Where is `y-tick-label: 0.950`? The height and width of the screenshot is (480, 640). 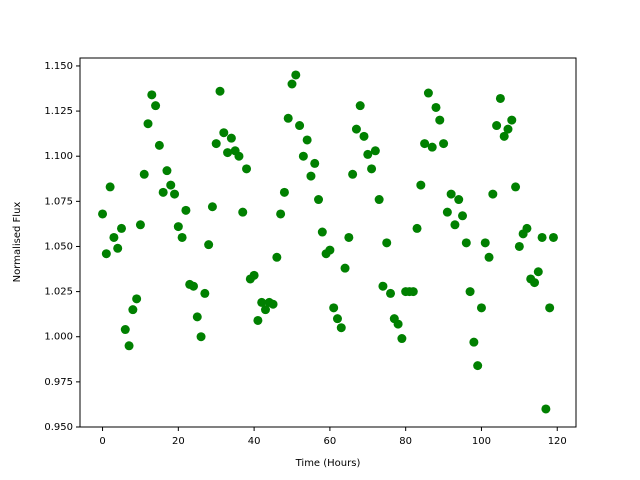
y-tick-label: 0.950 is located at coordinates (58, 427).